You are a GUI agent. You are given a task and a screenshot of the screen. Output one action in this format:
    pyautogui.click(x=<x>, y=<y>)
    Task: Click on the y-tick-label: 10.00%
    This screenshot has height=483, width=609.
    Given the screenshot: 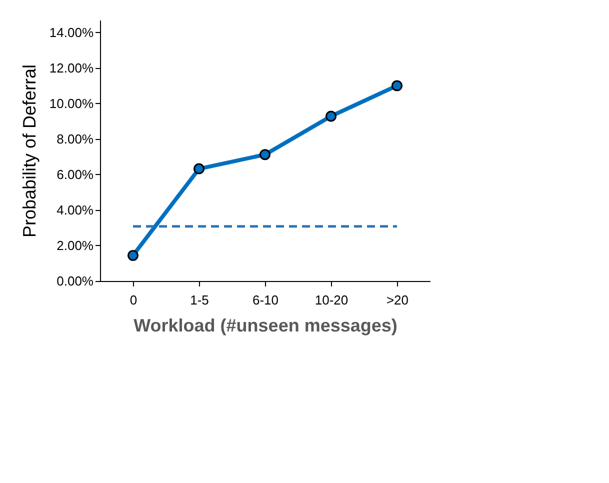 What is the action you would take?
    pyautogui.click(x=71, y=103)
    